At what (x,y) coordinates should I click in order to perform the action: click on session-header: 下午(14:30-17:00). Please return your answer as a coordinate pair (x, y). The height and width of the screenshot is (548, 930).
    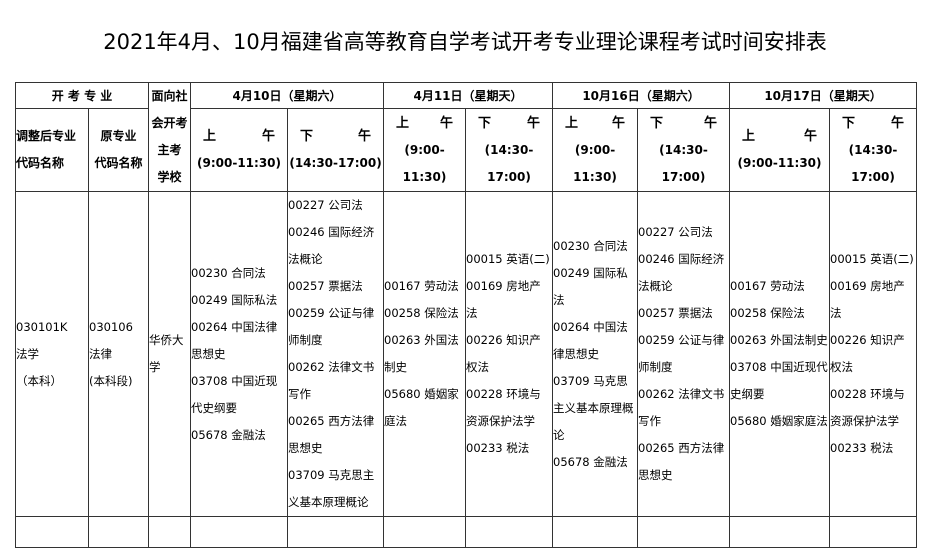
    Looking at the image, I should click on (509, 150).